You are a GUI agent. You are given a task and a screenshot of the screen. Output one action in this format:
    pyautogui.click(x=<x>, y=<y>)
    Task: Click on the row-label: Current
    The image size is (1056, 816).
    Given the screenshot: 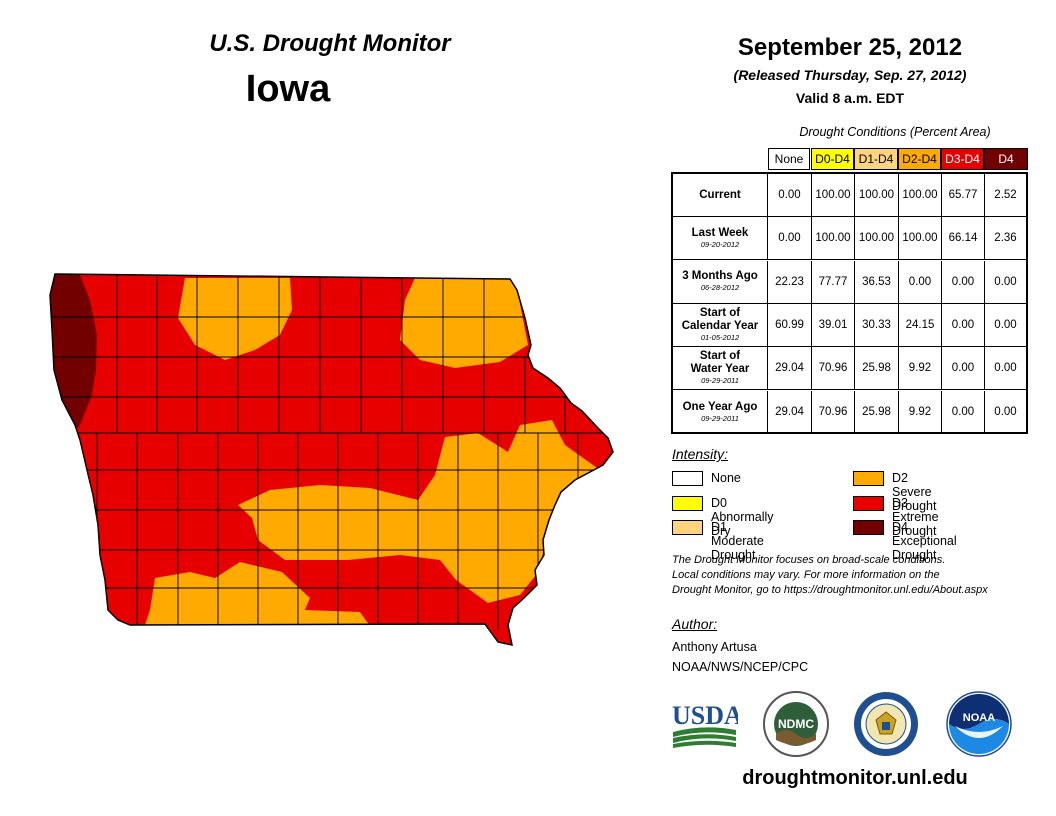 What is the action you would take?
    pyautogui.click(x=720, y=195)
    